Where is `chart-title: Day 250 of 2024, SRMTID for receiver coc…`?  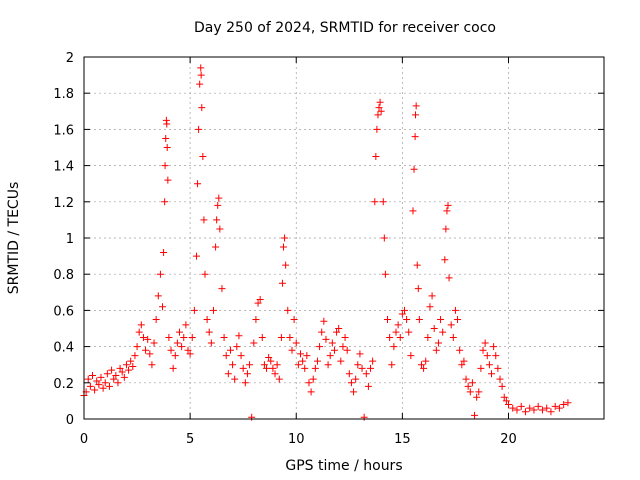
chart-title: Day 250 of 2024, SRMTID for receiver coc… is located at coordinates (345, 28).